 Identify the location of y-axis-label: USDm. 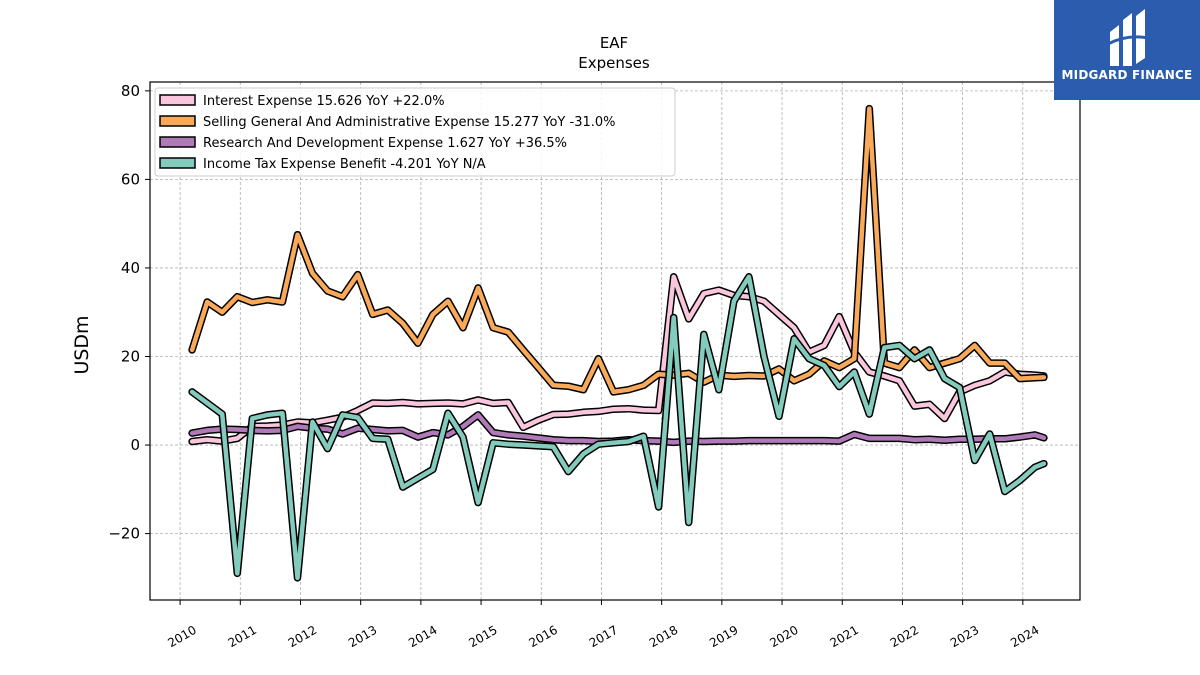
(82, 344).